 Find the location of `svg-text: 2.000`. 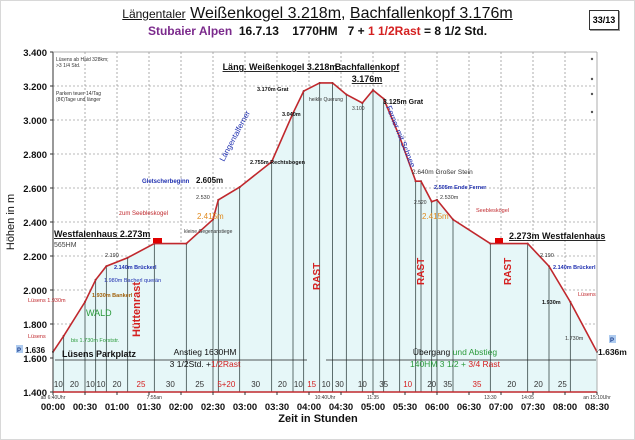

svg-text: 2.000 is located at coordinates (35, 291).